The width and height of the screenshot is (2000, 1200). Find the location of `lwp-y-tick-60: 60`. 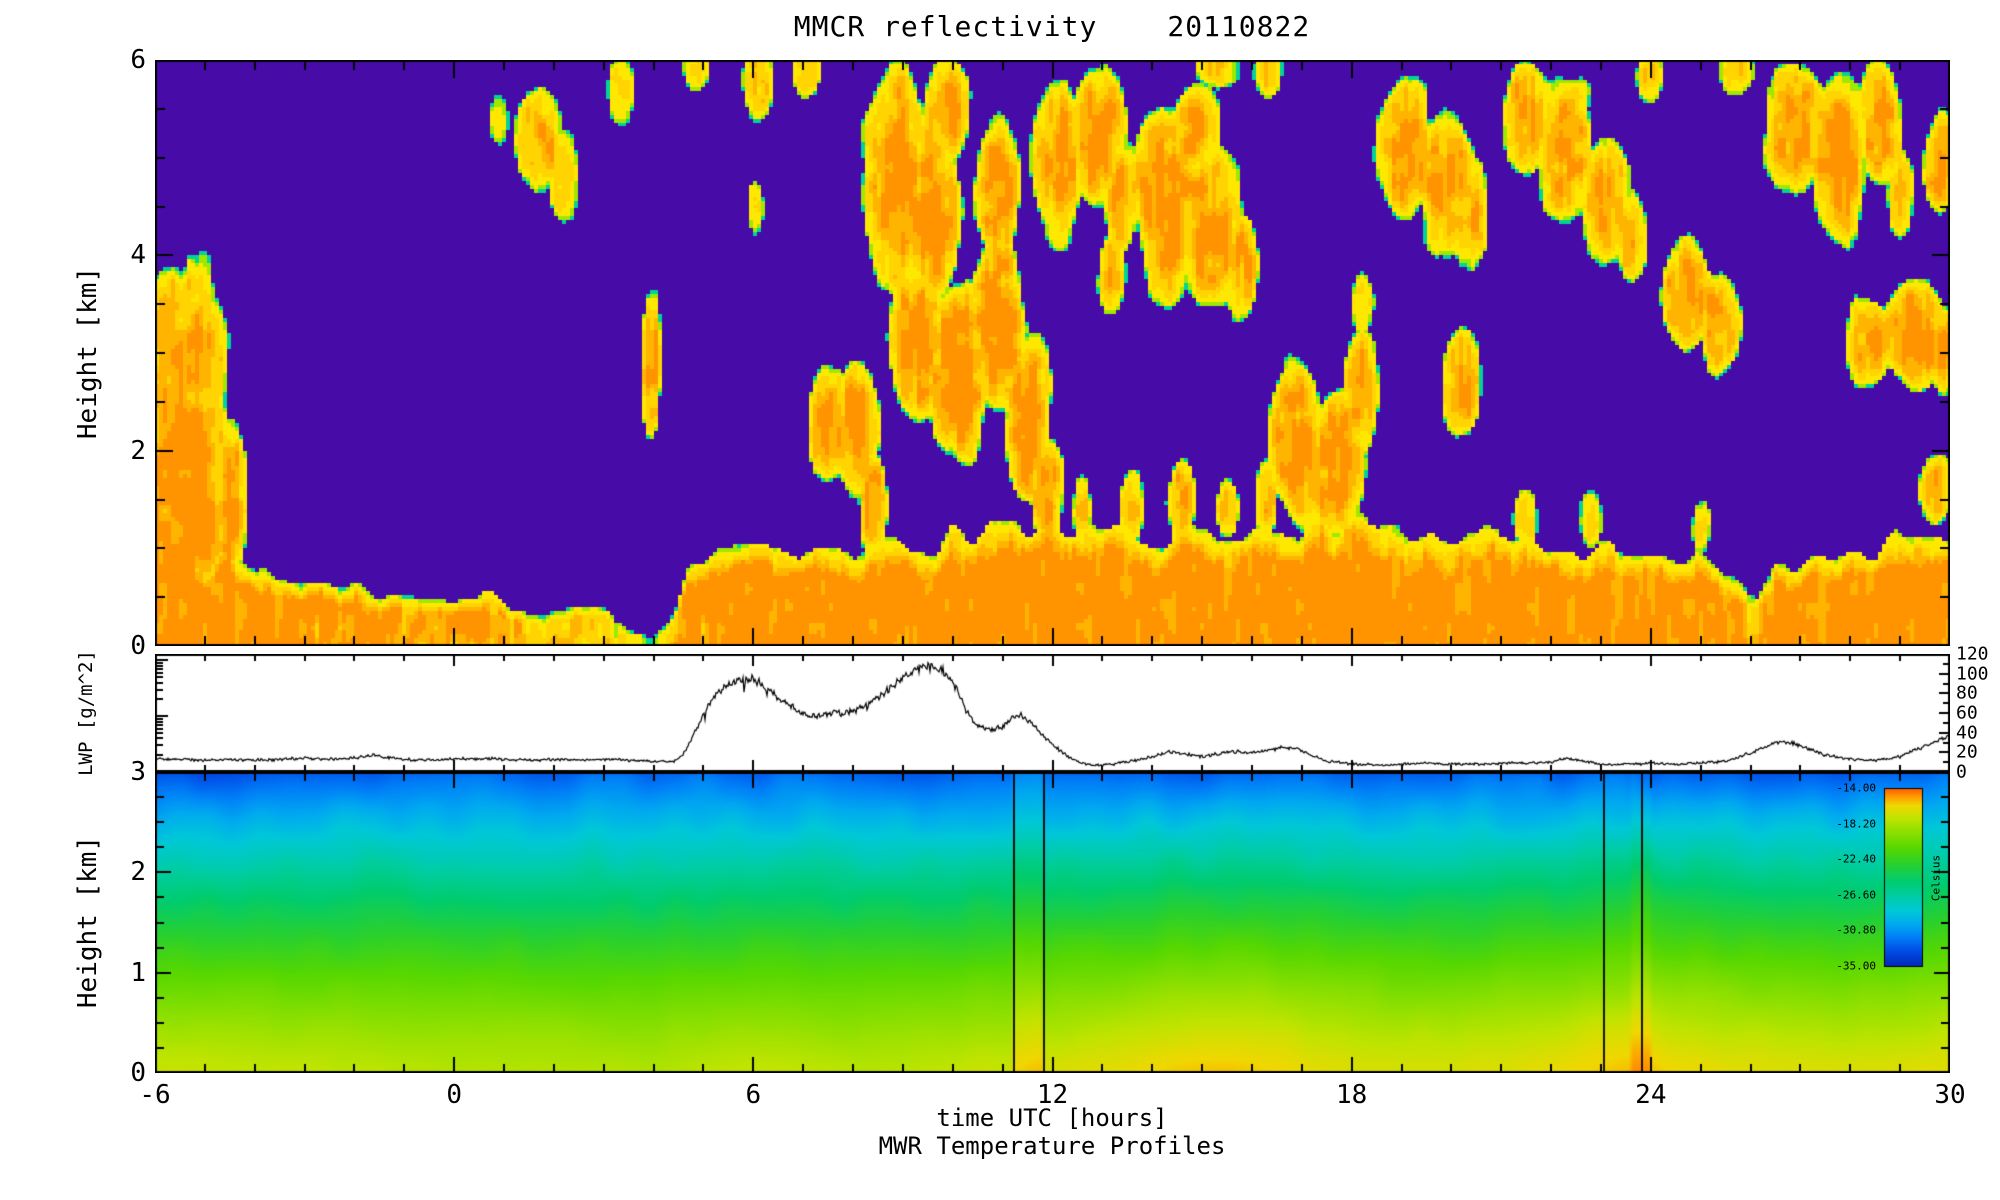

lwp-y-tick-60: 60 is located at coordinates (1967, 713).